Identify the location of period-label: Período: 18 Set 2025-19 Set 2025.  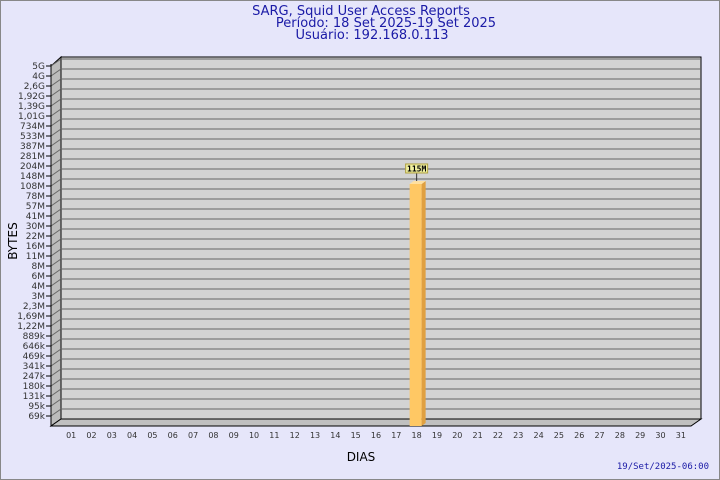
(386, 23).